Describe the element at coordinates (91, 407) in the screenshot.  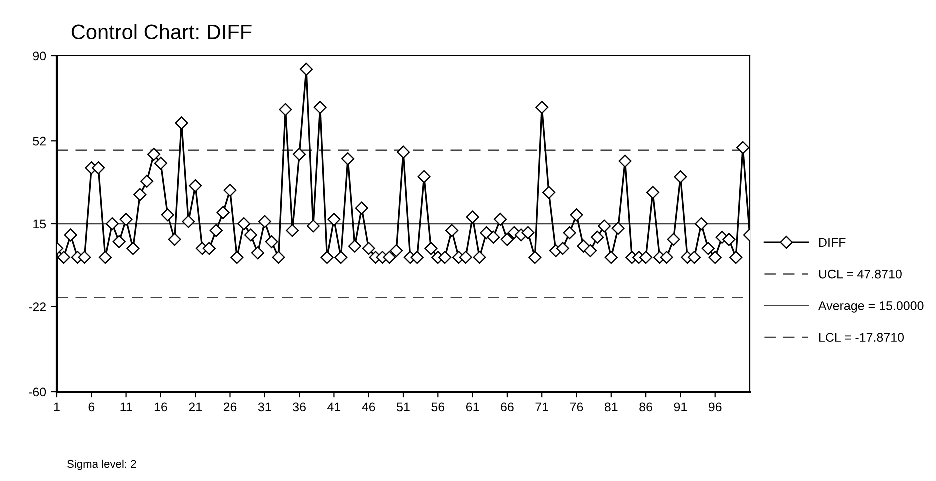
I see `x-tick-label: 6` at that location.